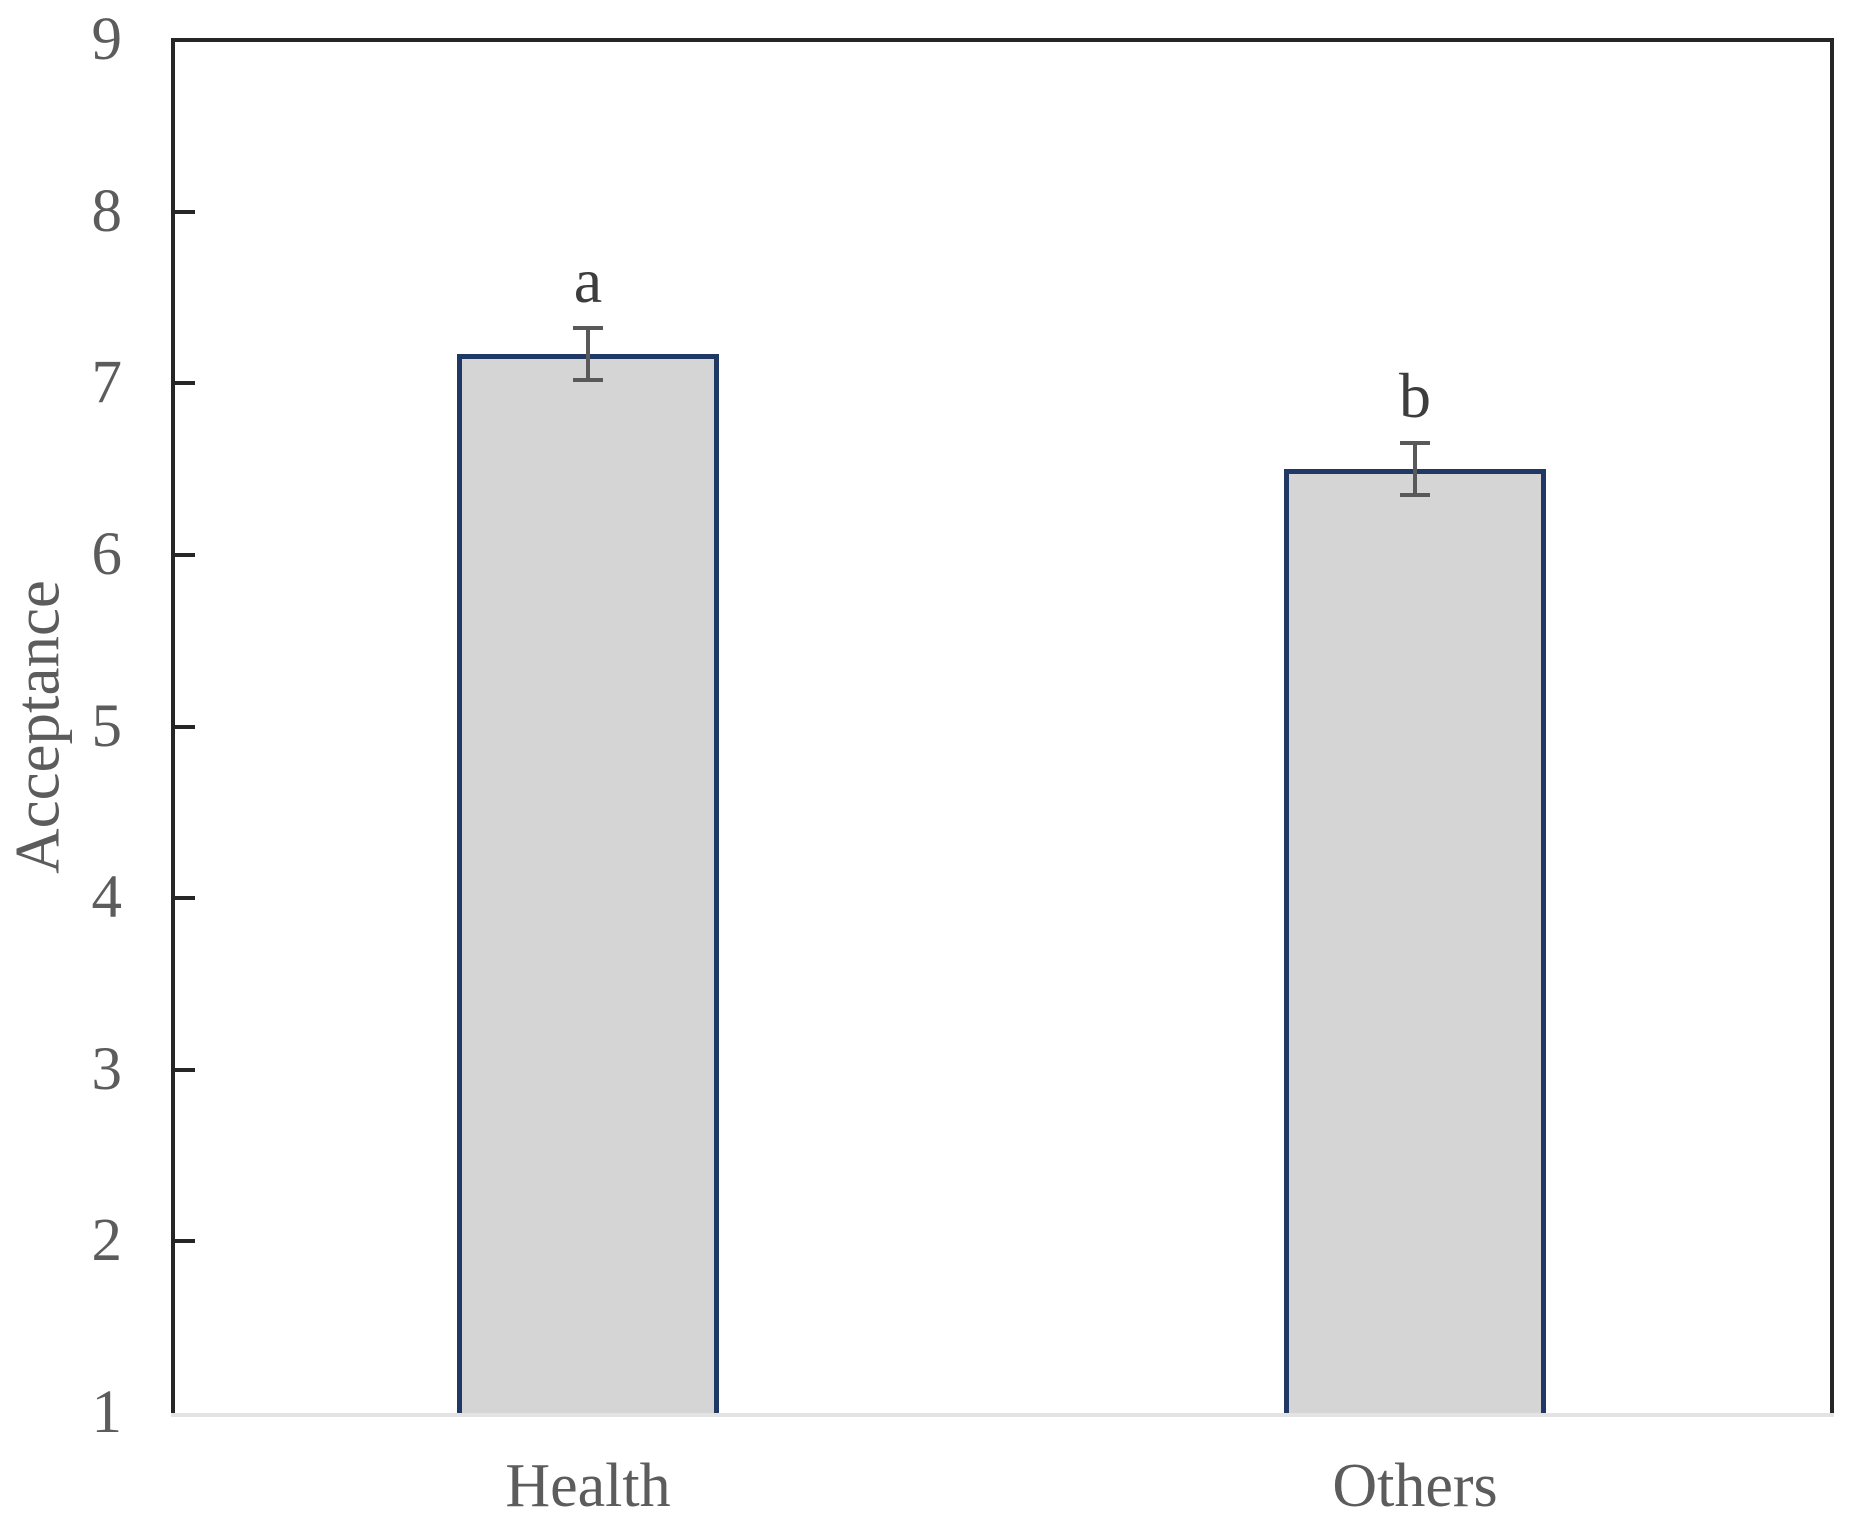 The image size is (1862, 1533). Describe the element at coordinates (588, 883) in the screenshot. I see `bar-health` at that location.